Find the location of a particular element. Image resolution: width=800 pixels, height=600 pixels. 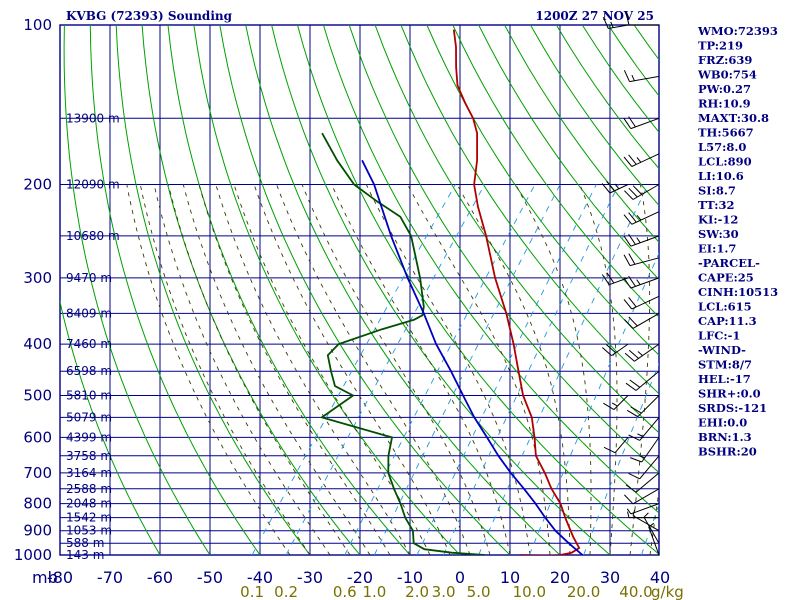

index-line: FRZ:639 is located at coordinates (725, 60).